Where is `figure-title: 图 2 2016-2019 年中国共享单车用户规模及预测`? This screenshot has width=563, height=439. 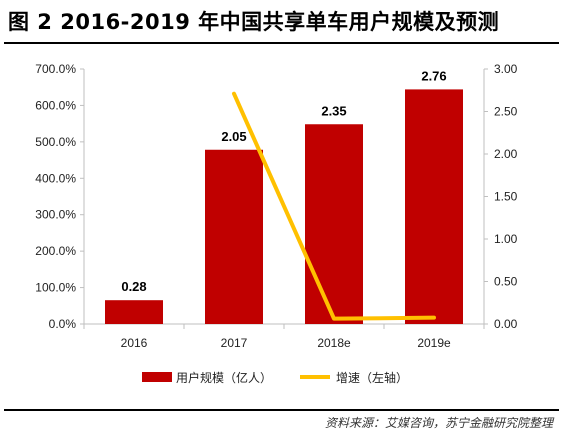
figure-title: 图 2 2016-2019 年中国共享单车用户规模及预测 is located at coordinates (254, 22).